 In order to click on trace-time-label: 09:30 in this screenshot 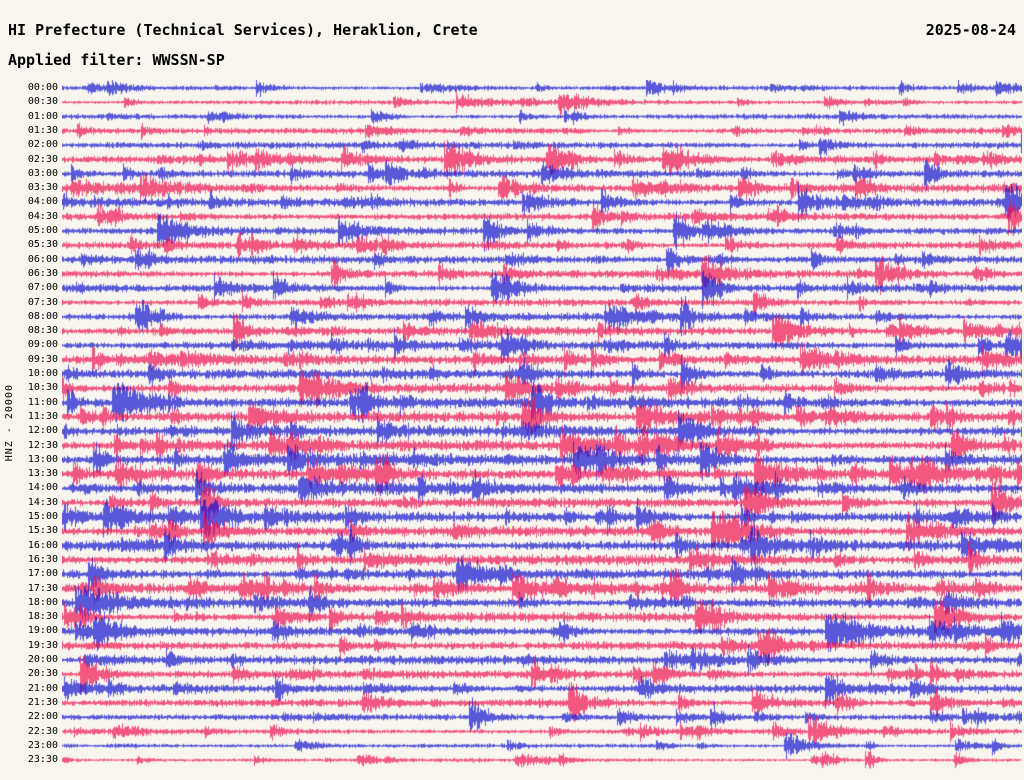, I will do `click(42, 359)`.